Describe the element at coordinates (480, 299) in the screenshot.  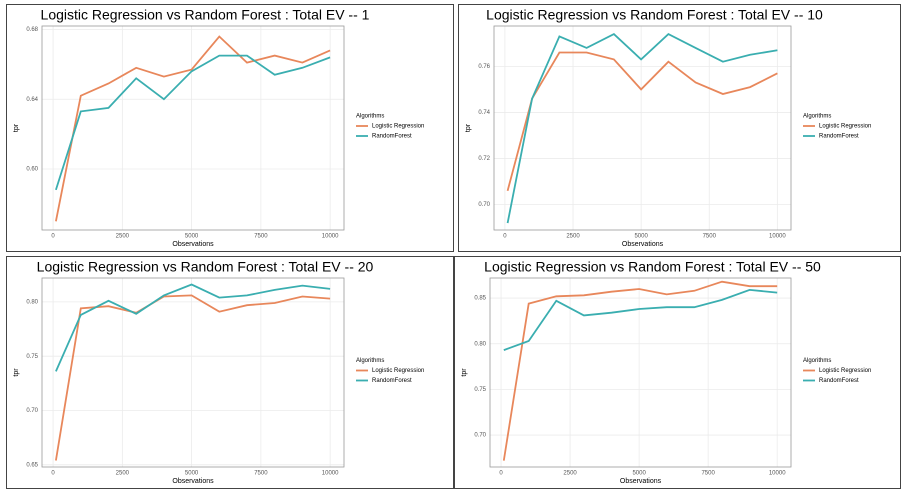
I see `y-tick-label: 0.85` at that location.